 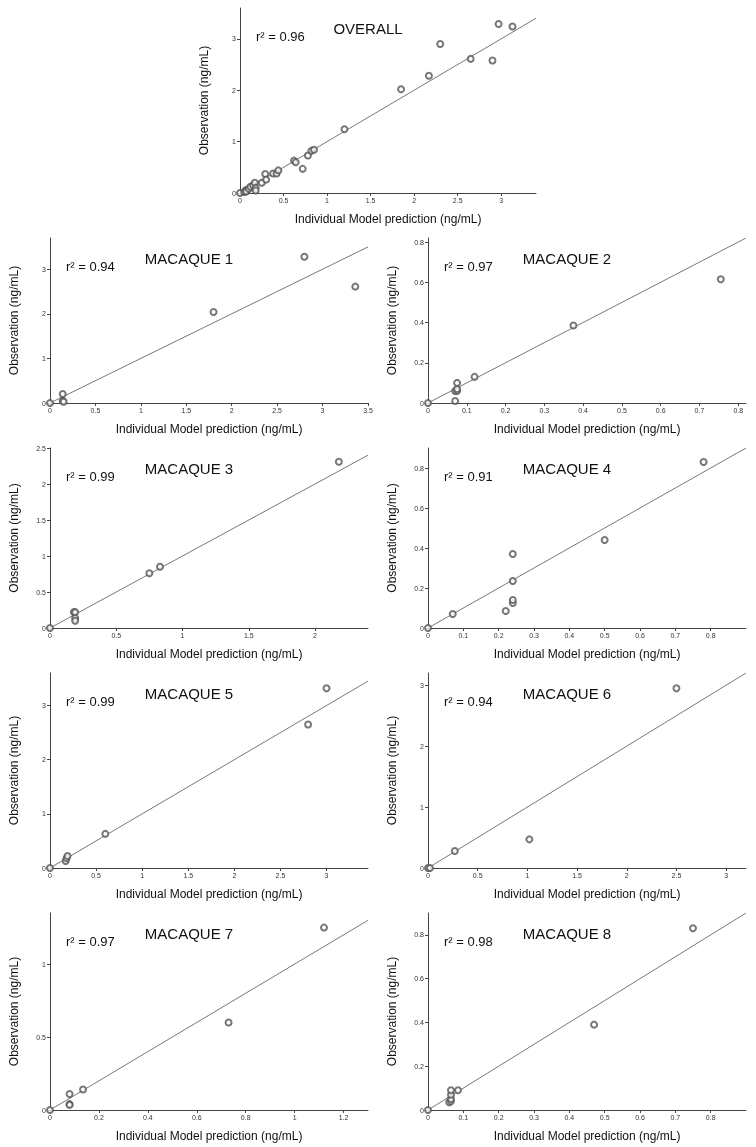 I want to click on text: MACAQUE 2, so click(x=567, y=258).